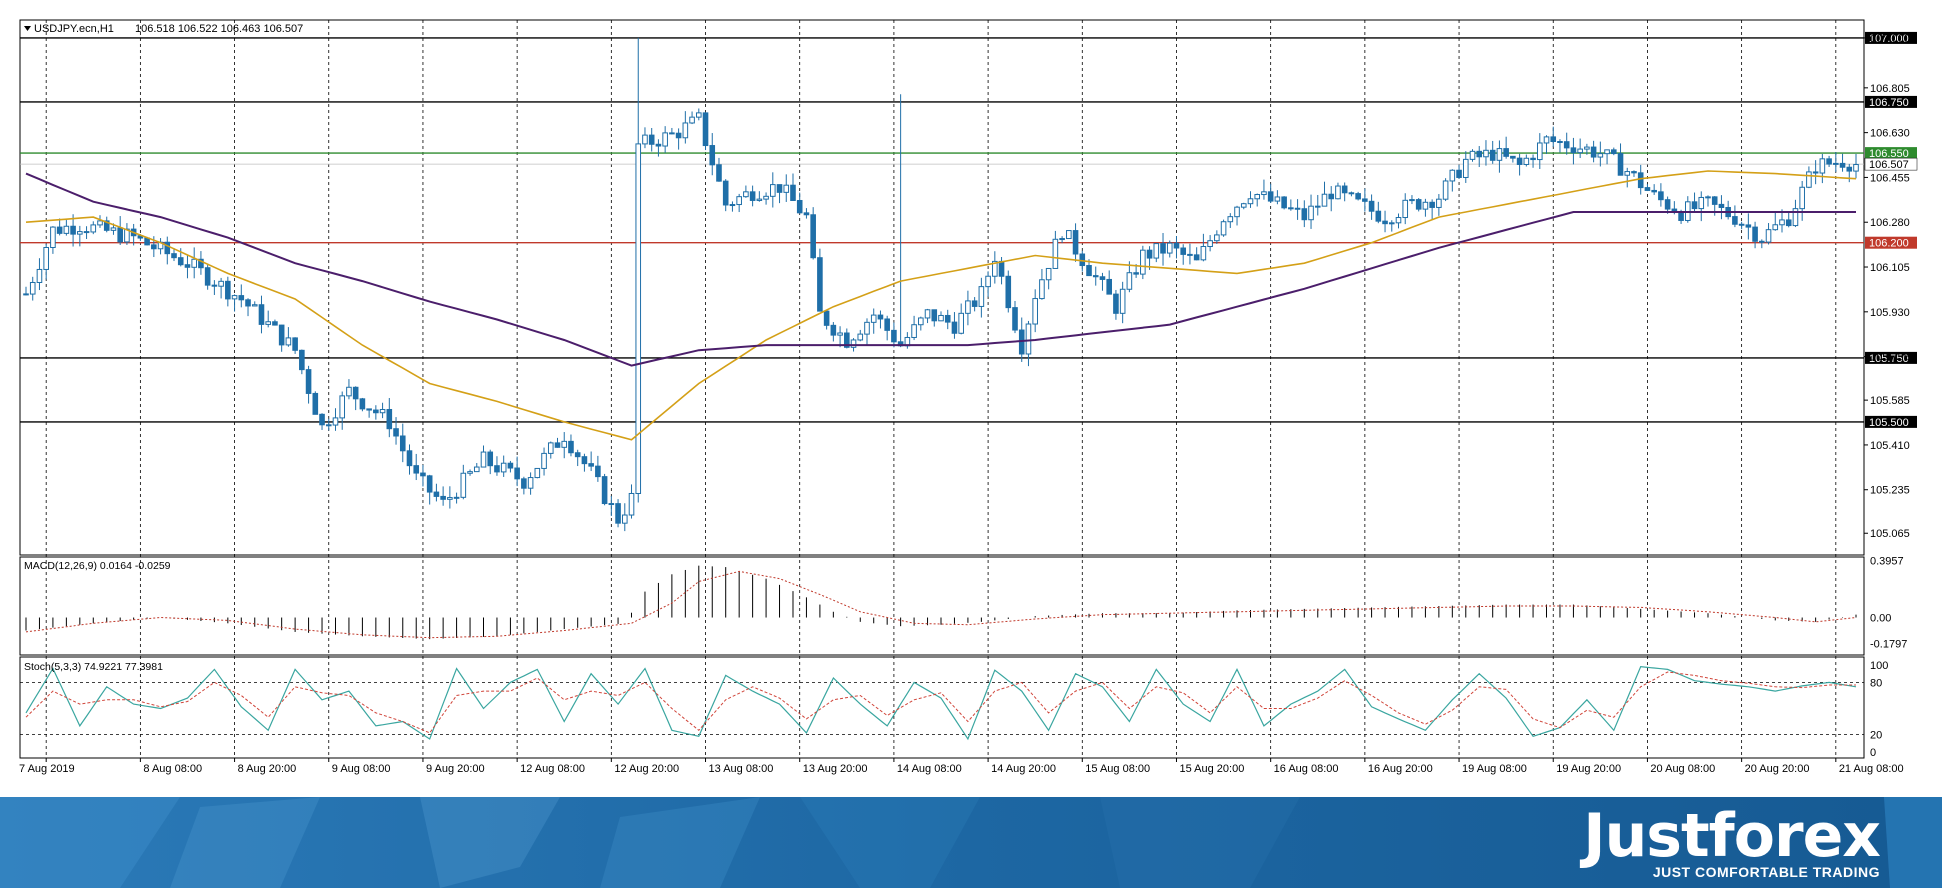 This screenshot has height=888, width=1942. Describe the element at coordinates (1306, 769) in the screenshot. I see `x-tick-label: 16 Aug 08:00` at that location.